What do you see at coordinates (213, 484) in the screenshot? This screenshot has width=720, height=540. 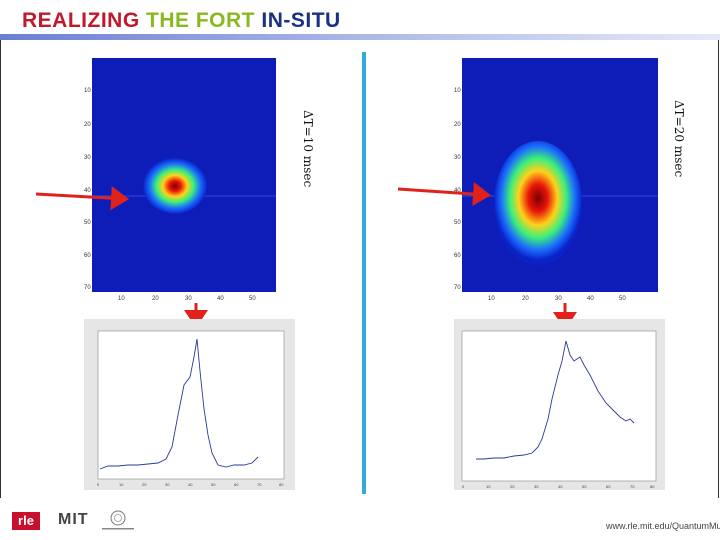 I see `left-profile-x-tick: 50` at bounding box center [213, 484].